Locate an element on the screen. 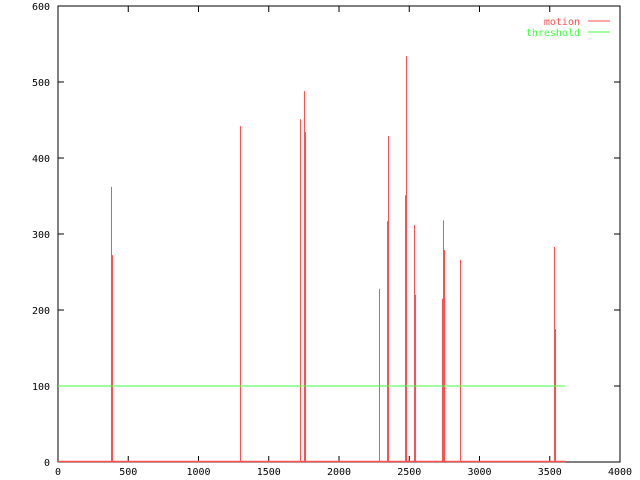 Image resolution: width=640 pixels, height=480 pixels. y-tick-label: 200 is located at coordinates (41, 311).